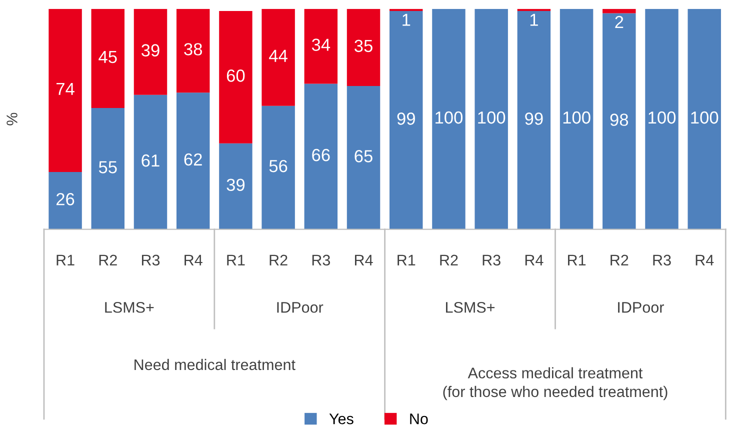 Image resolution: width=733 pixels, height=441 pixels. I want to click on data-label: 34, so click(321, 44).